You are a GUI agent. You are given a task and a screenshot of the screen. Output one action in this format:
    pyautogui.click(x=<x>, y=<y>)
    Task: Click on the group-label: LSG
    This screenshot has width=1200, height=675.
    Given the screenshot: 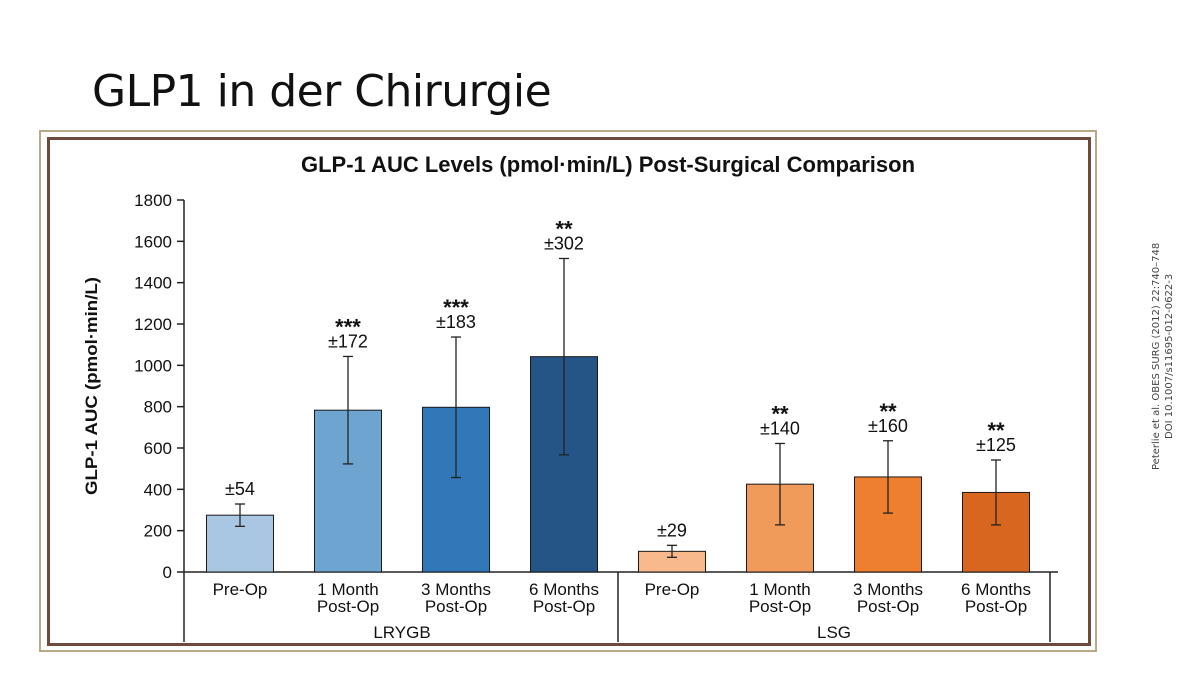 What is the action you would take?
    pyautogui.click(x=834, y=632)
    